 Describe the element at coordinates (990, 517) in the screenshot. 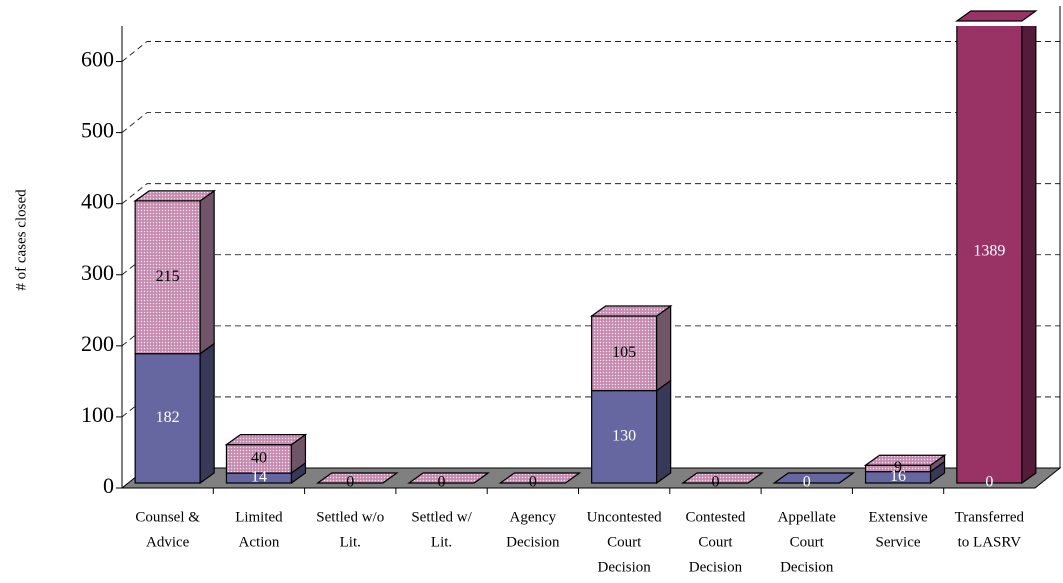

I see `x-tick-label: Transferred` at that location.